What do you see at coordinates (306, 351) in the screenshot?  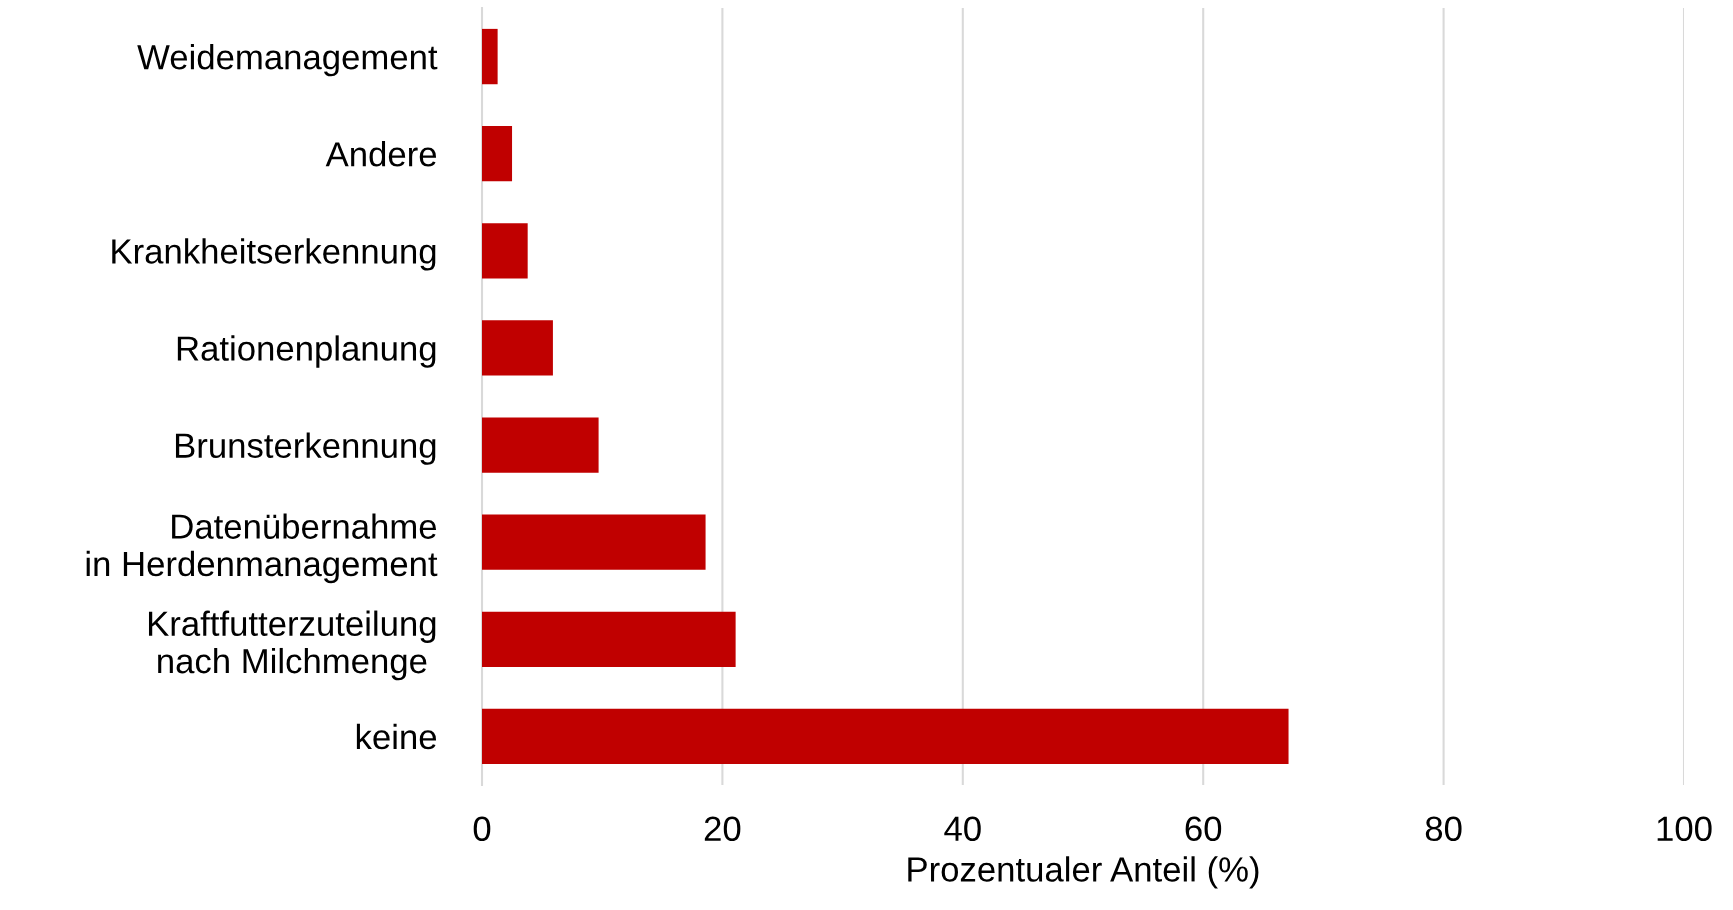 I see `y-tick-label: Rationenplanung` at bounding box center [306, 351].